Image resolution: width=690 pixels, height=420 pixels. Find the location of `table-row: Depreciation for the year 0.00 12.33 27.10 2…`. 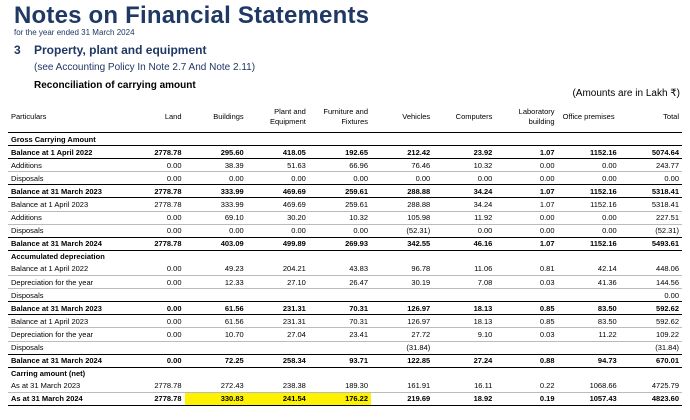

table-row: Depreciation for the year 0.00 12.33 27.10 2… is located at coordinates (345, 282).